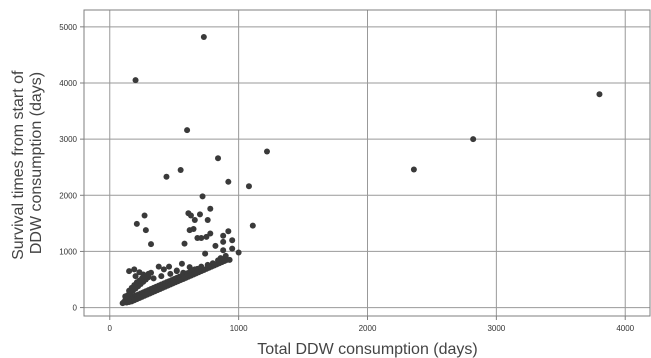  What do you see at coordinates (239, 328) in the screenshot?
I see `x-tick-label: 1000` at bounding box center [239, 328].